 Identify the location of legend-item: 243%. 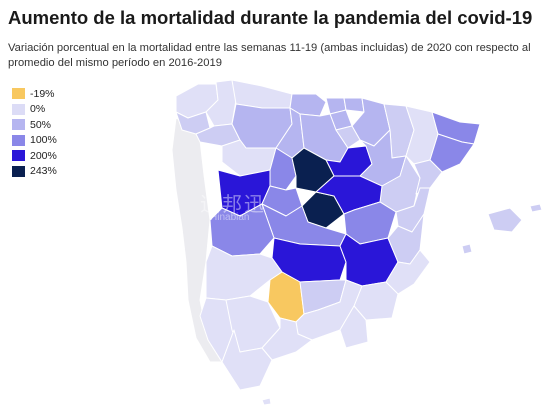
(34, 172).